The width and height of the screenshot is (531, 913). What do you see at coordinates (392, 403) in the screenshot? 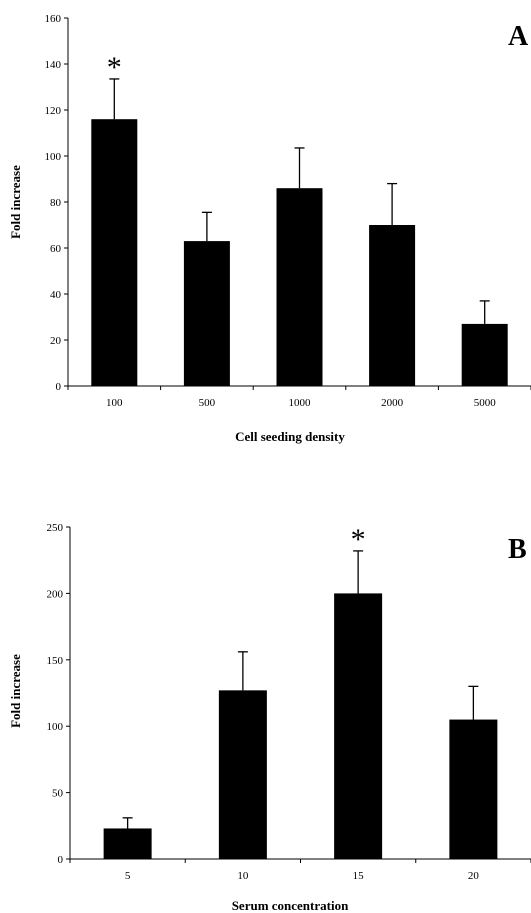
I see `panel-a-x-tick-label: 2000` at bounding box center [392, 403].